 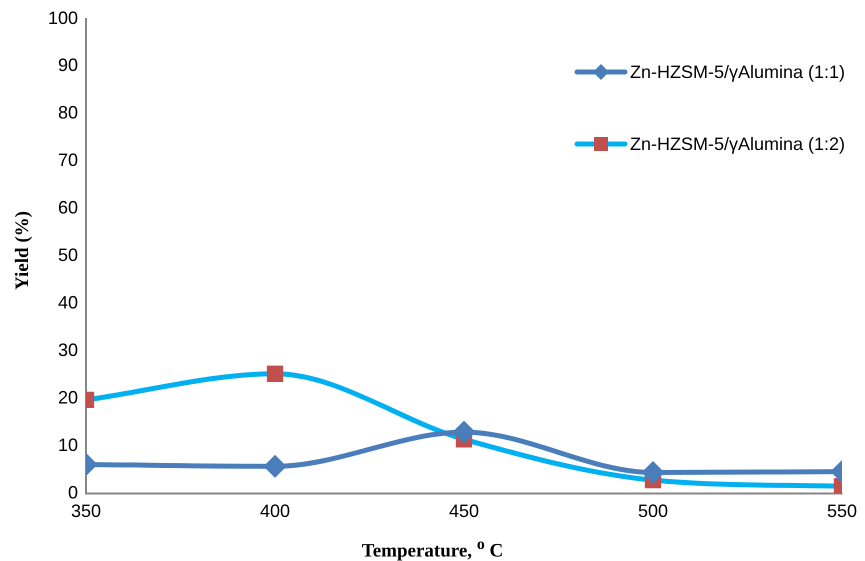 What do you see at coordinates (737, 72) in the screenshot?
I see `legend-label: Zn-HZSM-5/γAlumina (1:1)` at bounding box center [737, 72].